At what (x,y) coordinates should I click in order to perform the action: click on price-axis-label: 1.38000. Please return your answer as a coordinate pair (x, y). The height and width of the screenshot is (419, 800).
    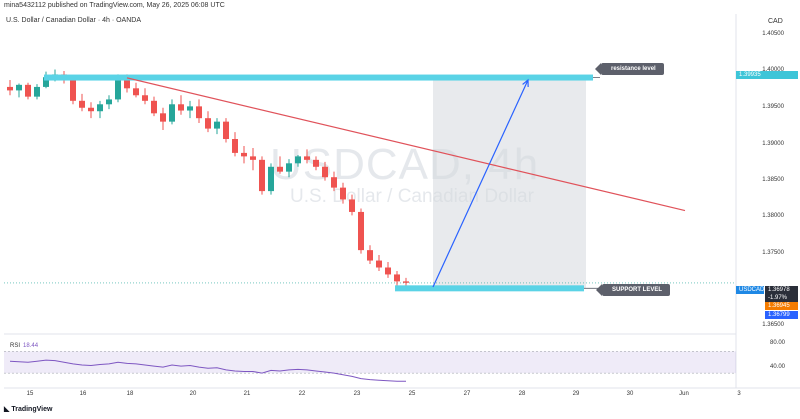
    Looking at the image, I should click on (773, 216).